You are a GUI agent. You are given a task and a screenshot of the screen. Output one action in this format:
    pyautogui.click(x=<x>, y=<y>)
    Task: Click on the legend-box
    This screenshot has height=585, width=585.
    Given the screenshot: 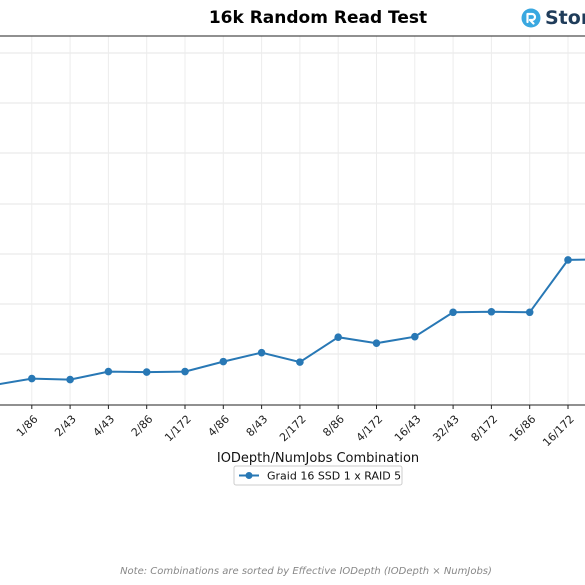 What is the action you would take?
    pyautogui.click(x=318, y=475)
    